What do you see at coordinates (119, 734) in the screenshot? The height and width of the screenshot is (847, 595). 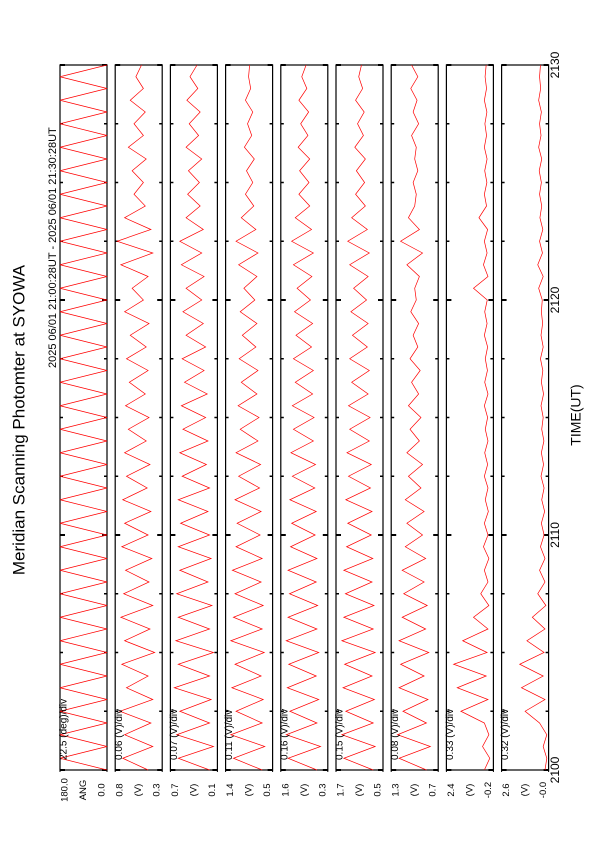 I see `scale-label: 0.06 (V)/div` at bounding box center [119, 734].